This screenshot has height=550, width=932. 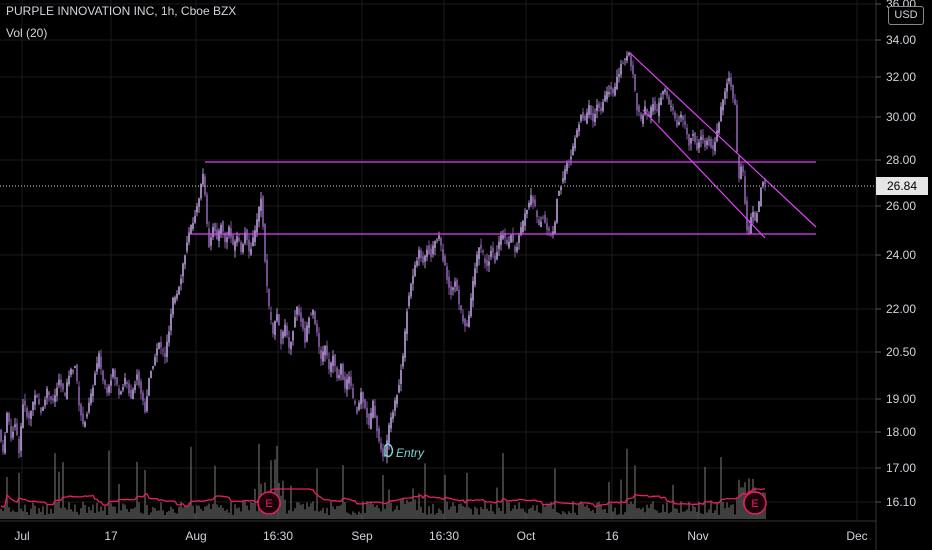 What do you see at coordinates (269, 503) in the screenshot?
I see `earnings-marker-1: E` at bounding box center [269, 503].